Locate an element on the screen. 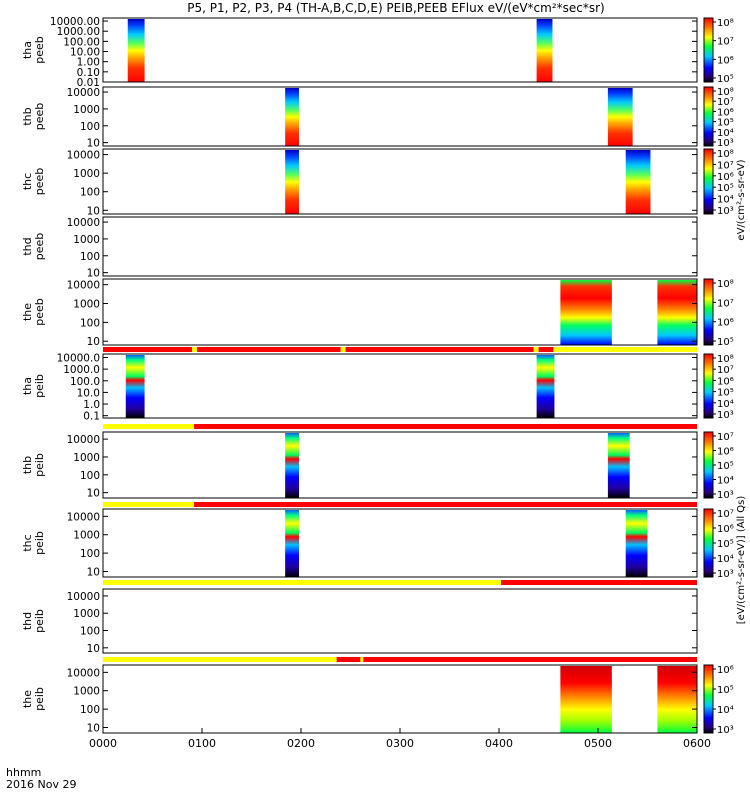 The image size is (750, 800). colorbar-thb-peib: 10⁷ 10⁶ 10⁵ 10⁴ 10³ is located at coordinates (718, 466).